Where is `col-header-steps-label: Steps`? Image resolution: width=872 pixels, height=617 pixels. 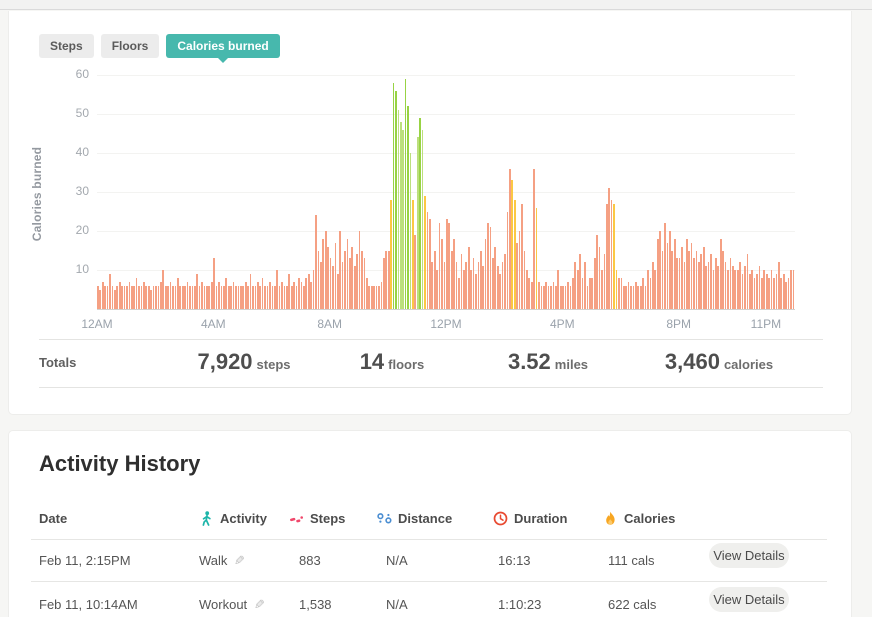
col-header-steps-label: Steps is located at coordinates (328, 518).